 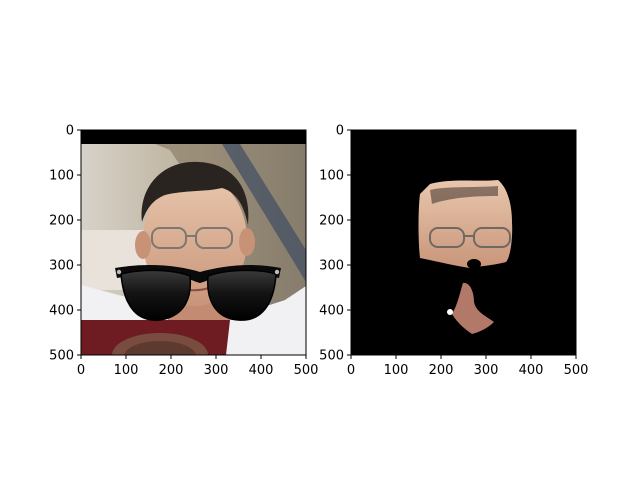 I want to click on face-eyeglass-right, so click(x=214, y=238).